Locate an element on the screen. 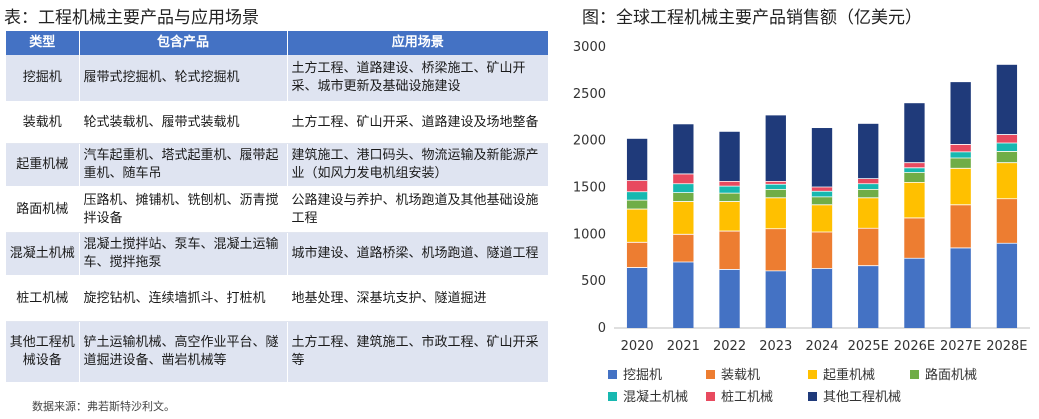 This screenshot has width=1039, height=419. cell-scenarios: 公路建设与养护、机场跑道及其他基础设施工程 is located at coordinates (417, 210).